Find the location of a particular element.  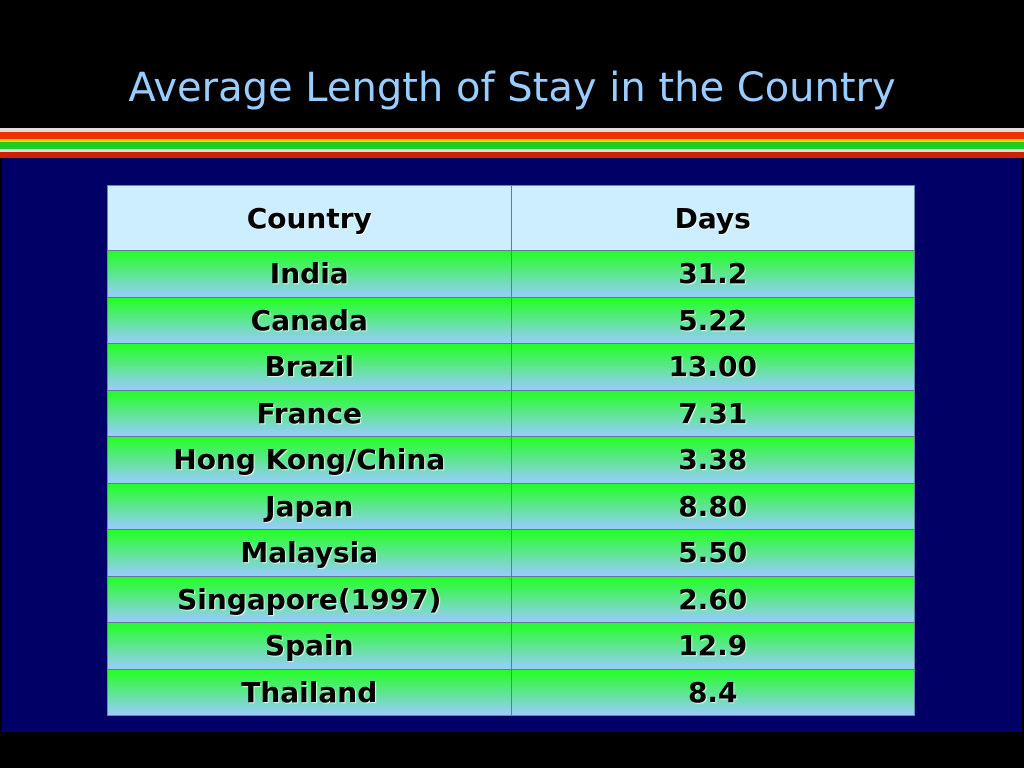

table-row: Singapore(1997) 2.60 is located at coordinates (511, 598).